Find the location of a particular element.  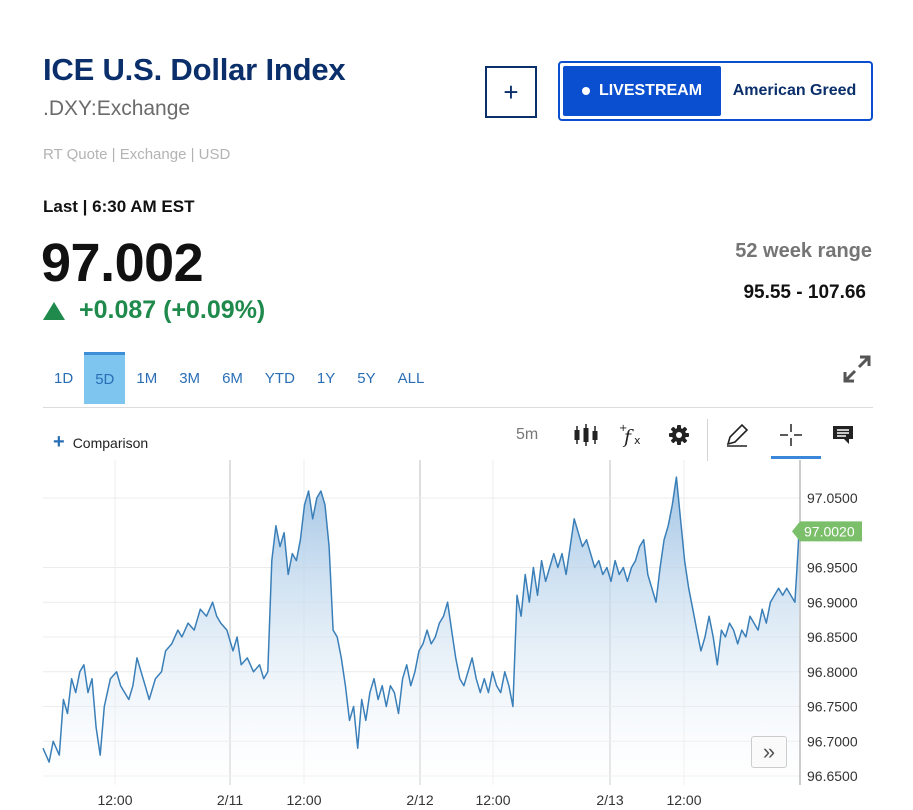

y-tick-label: 96.6500 is located at coordinates (832, 776).